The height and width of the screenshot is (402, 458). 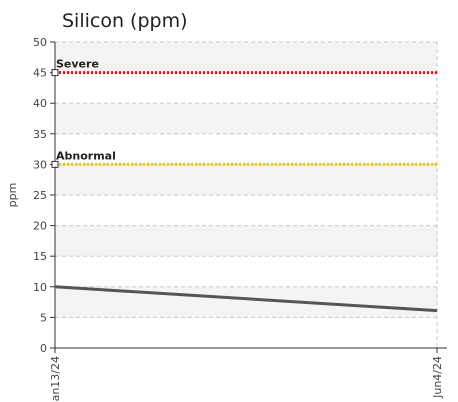 I want to click on y-tick-label: 25, so click(x=40, y=195).